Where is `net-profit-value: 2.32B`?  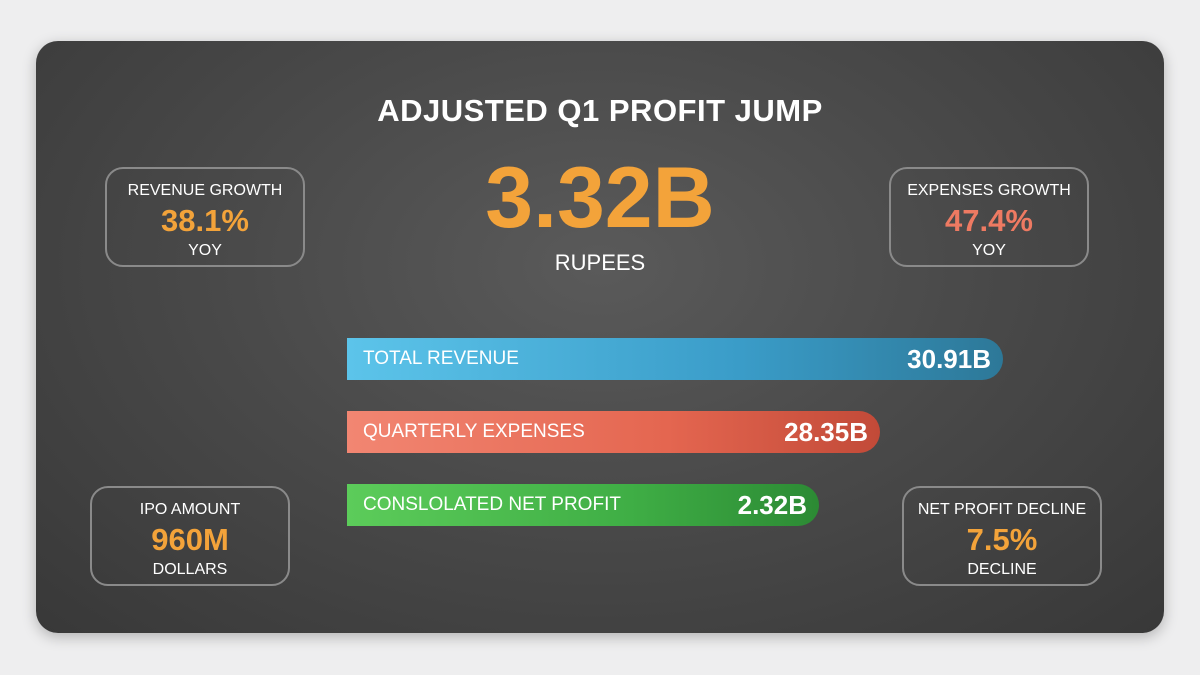 net-profit-value: 2.32B is located at coordinates (772, 505).